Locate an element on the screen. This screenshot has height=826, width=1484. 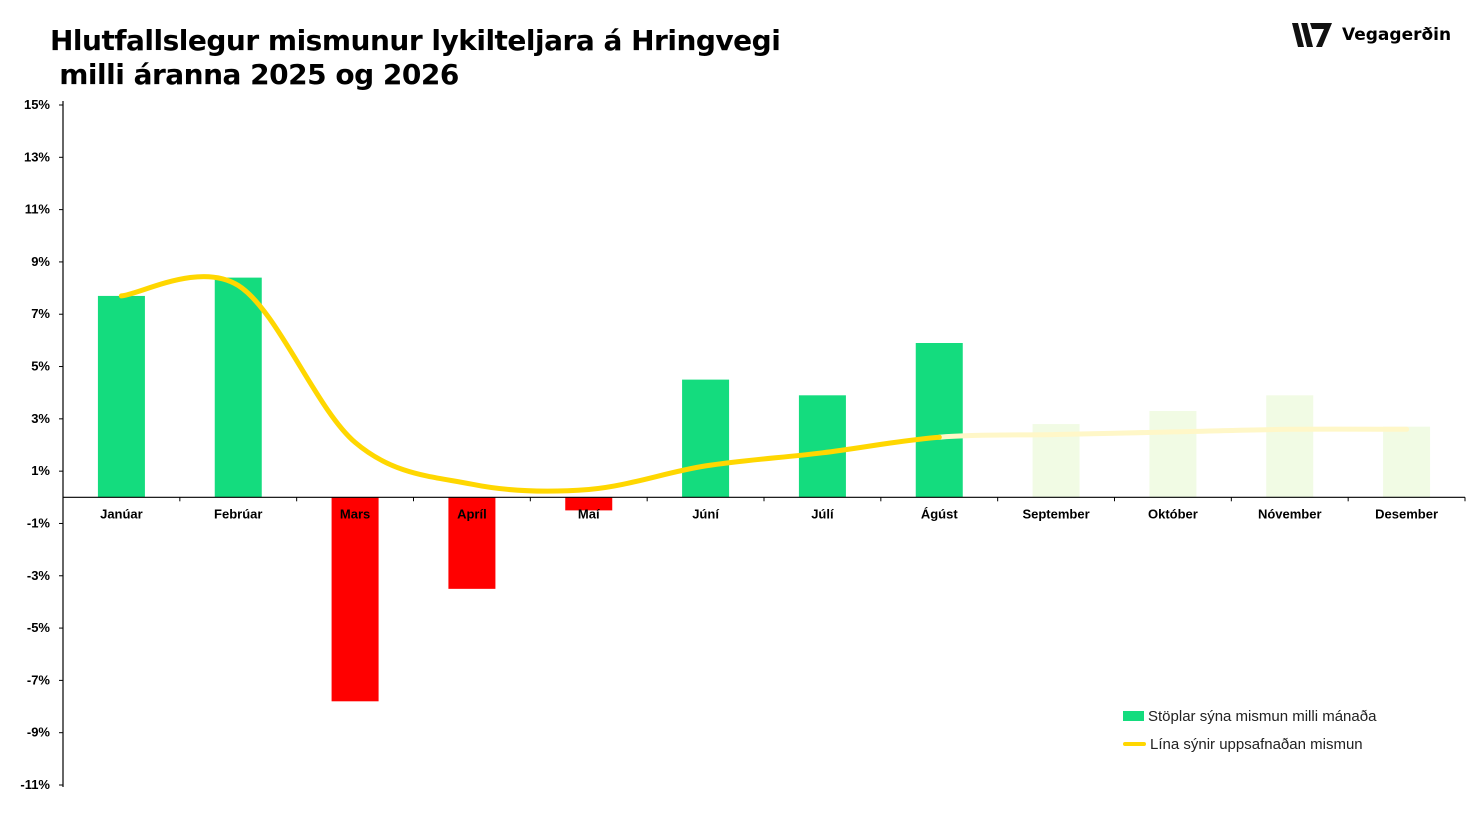
x-tick-label: Apríl is located at coordinates (472, 513).